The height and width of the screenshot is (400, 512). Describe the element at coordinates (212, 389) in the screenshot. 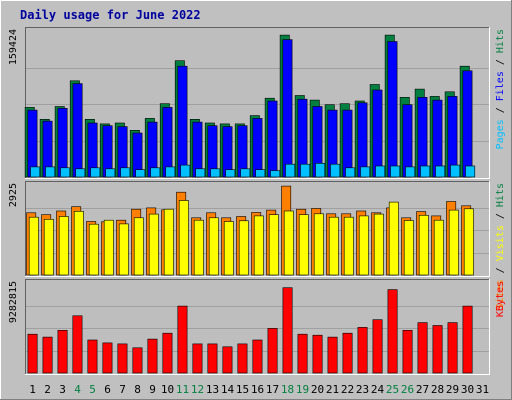

I see `x-tick-label: 13` at that location.